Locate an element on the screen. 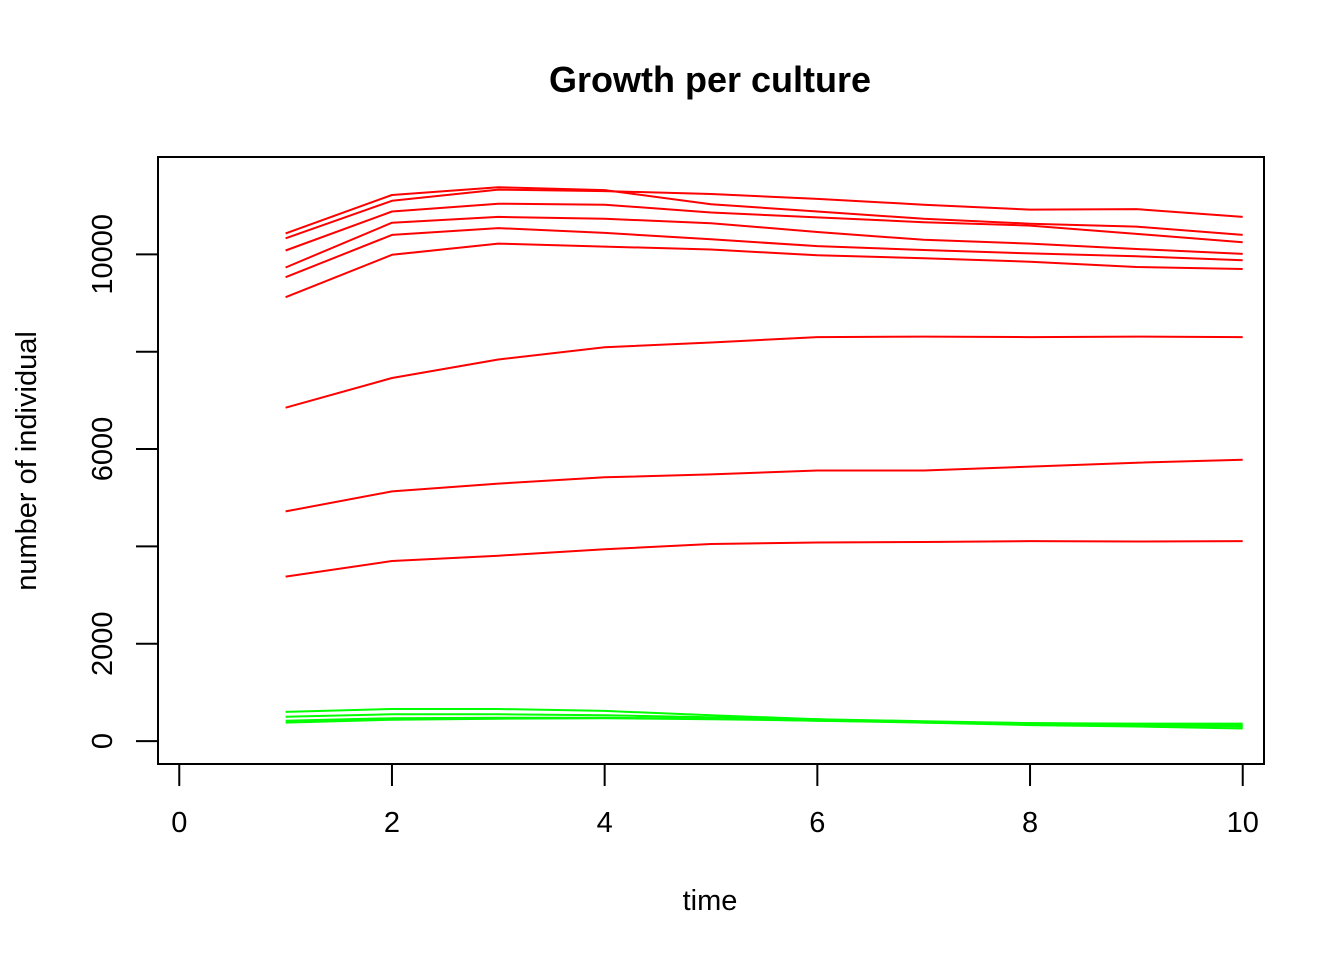  y-tick-label: 10000 is located at coordinates (103, 254).